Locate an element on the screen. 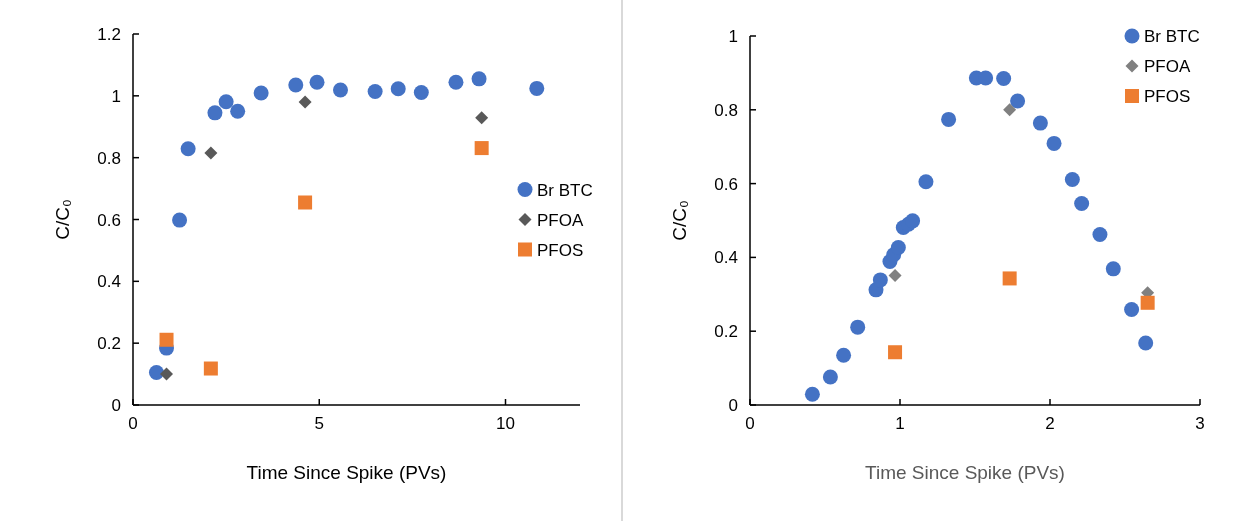  y-tick-label: 1.2 is located at coordinates (109, 34).